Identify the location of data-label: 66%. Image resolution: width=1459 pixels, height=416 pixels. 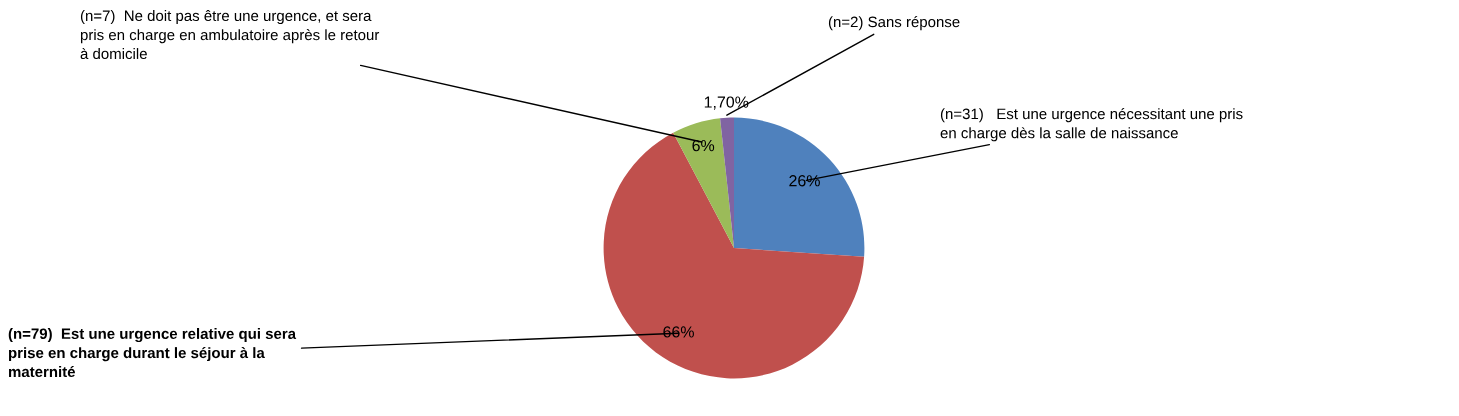
(678, 332).